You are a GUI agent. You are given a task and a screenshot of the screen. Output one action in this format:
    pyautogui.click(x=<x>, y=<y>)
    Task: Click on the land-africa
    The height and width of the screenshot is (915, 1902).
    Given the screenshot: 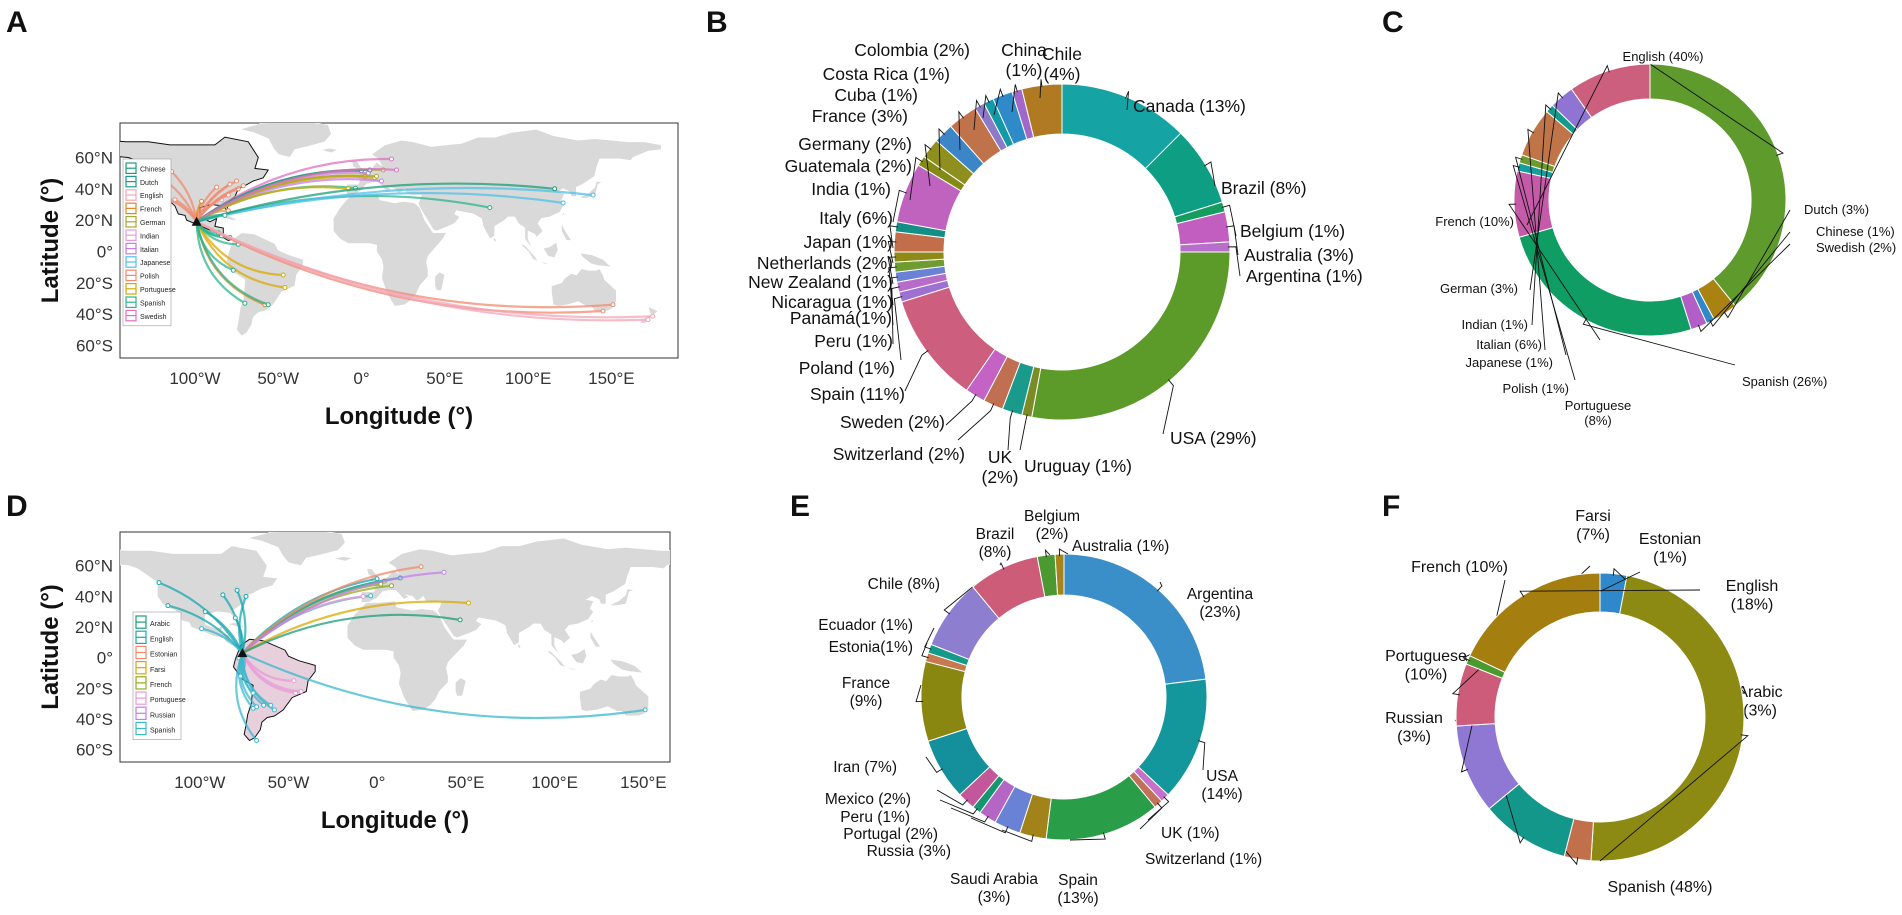 What is the action you would take?
    pyautogui.click(x=390, y=250)
    